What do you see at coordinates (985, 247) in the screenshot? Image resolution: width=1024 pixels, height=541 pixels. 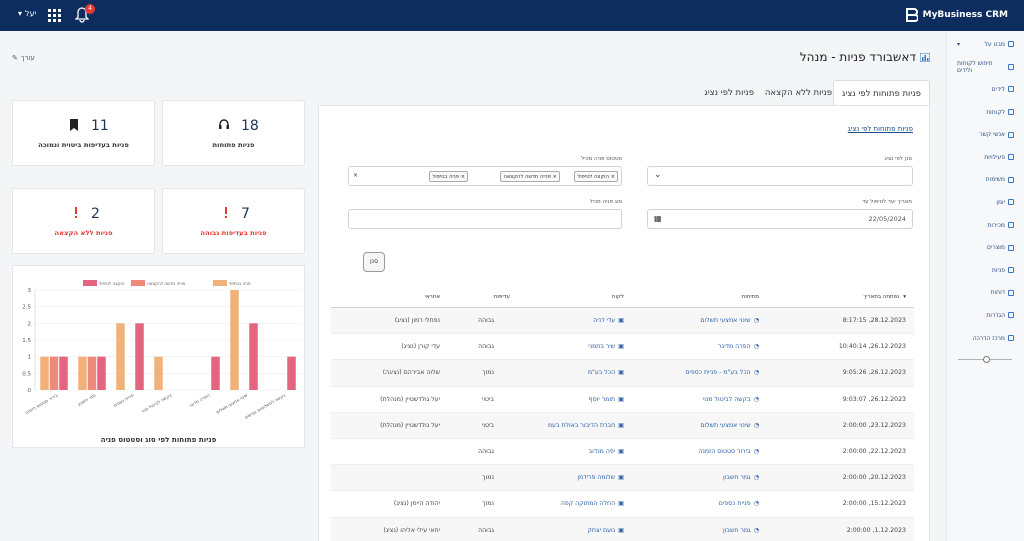 I see `sidebar-item: מוצרים` at bounding box center [985, 247].